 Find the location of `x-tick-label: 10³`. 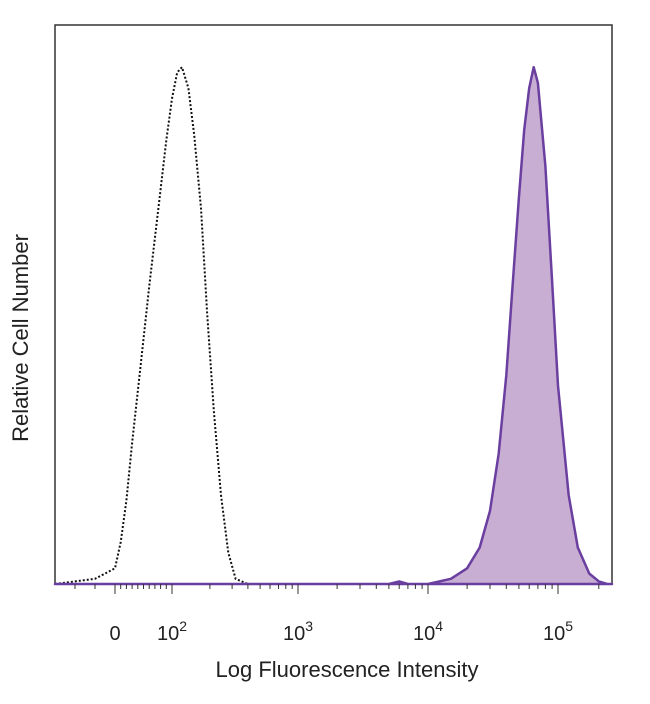

x-tick-label: 10³ is located at coordinates (298, 631).